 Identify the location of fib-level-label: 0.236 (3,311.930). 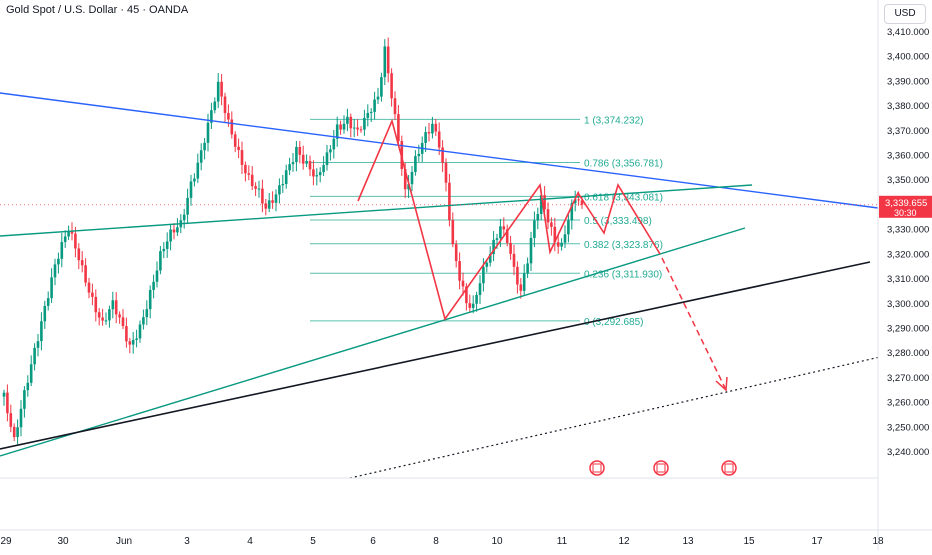
(623, 274).